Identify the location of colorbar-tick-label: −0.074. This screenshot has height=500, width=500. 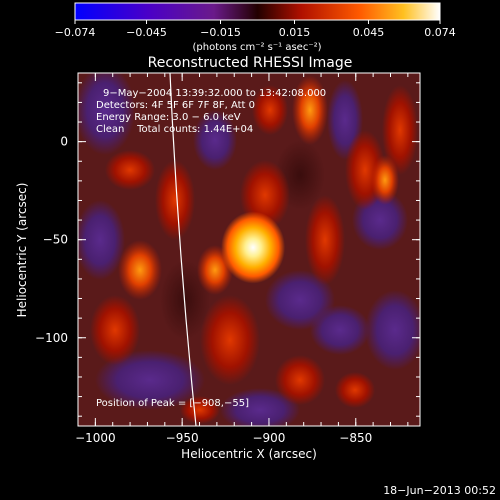
(75, 32).